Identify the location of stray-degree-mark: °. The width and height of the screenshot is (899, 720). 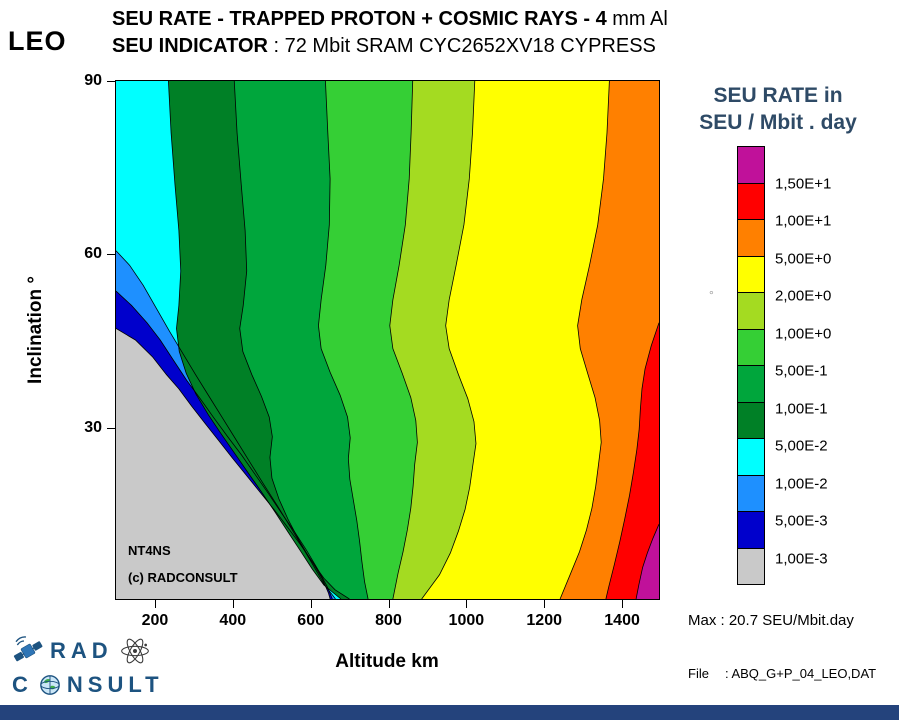
(711, 295).